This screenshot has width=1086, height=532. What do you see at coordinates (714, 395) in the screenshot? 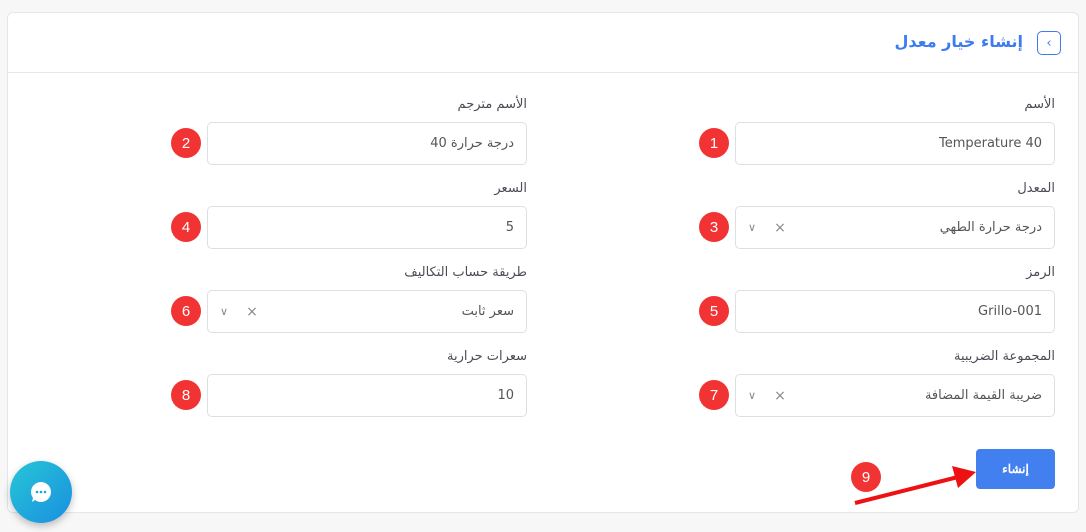
I see `step-badge: 7` at bounding box center [714, 395].